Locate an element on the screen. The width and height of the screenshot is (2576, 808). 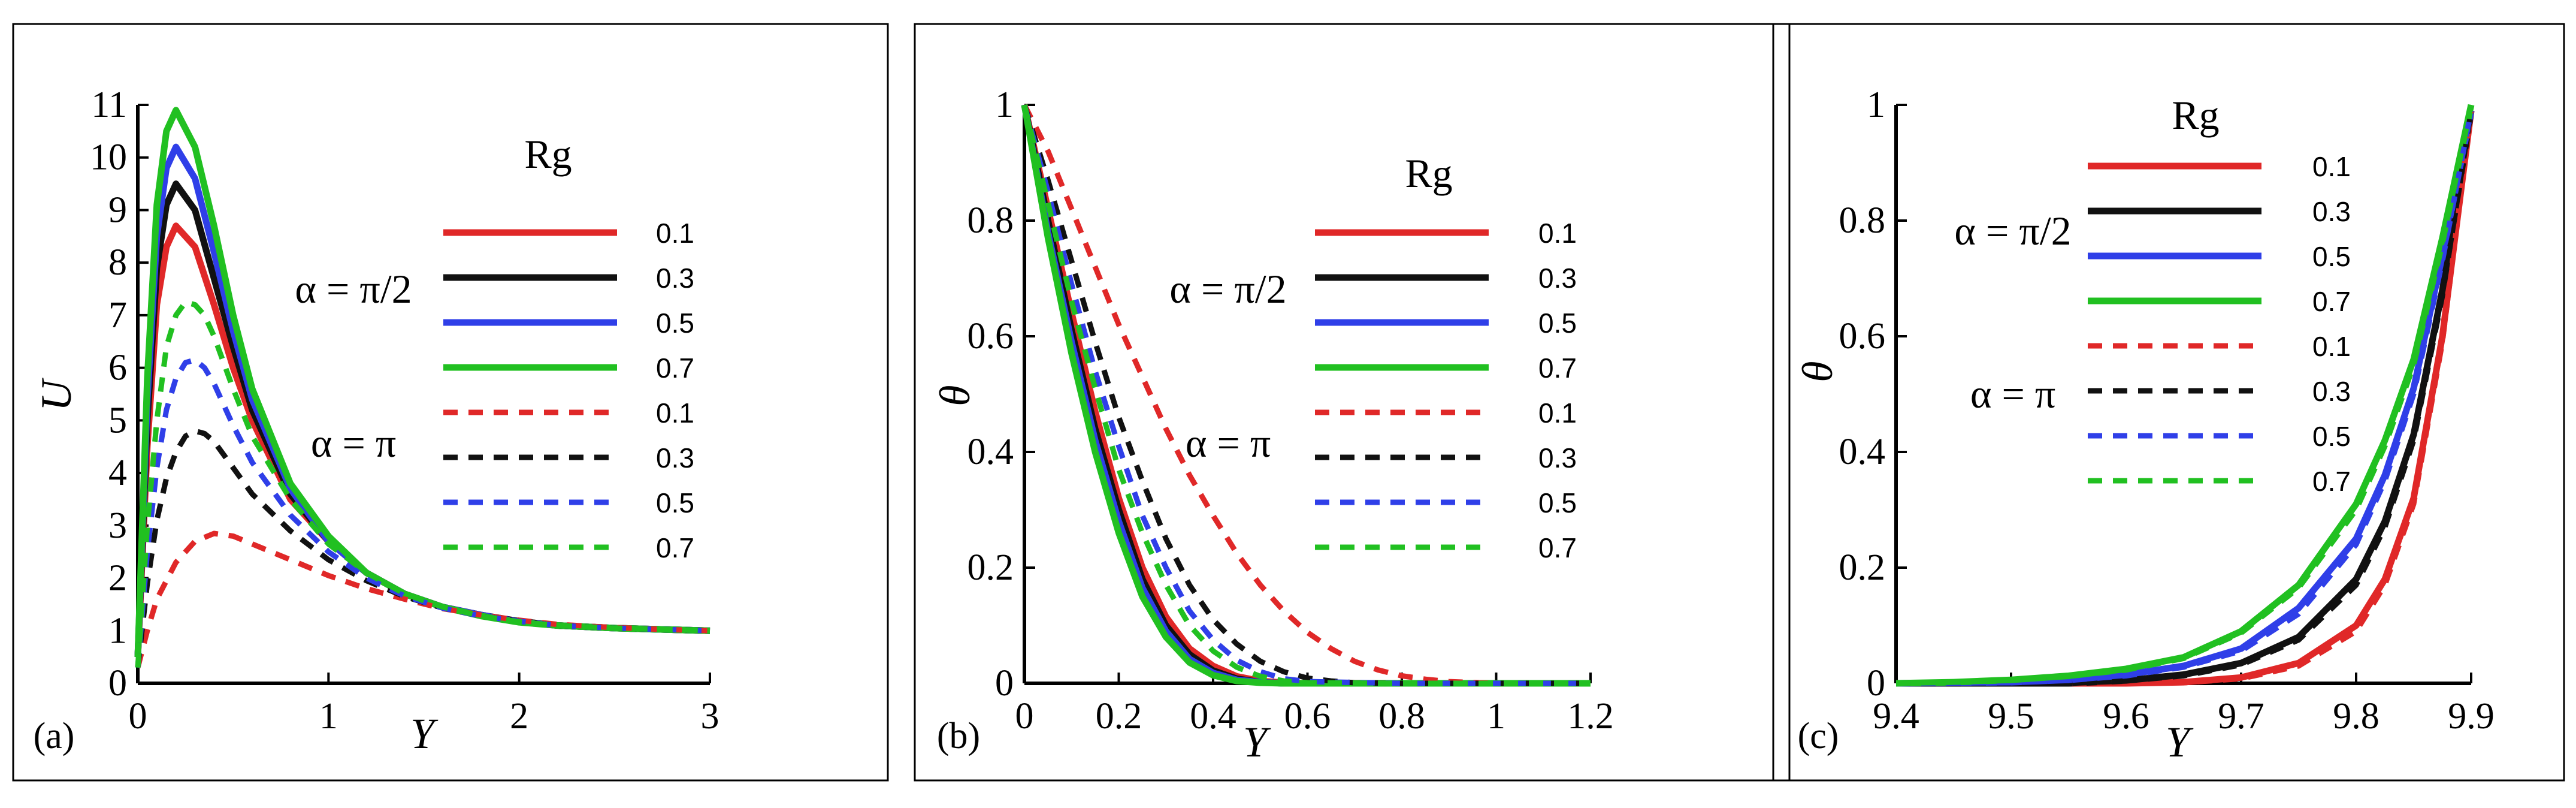
series-line-dashed-0.5 is located at coordinates (422, 512).